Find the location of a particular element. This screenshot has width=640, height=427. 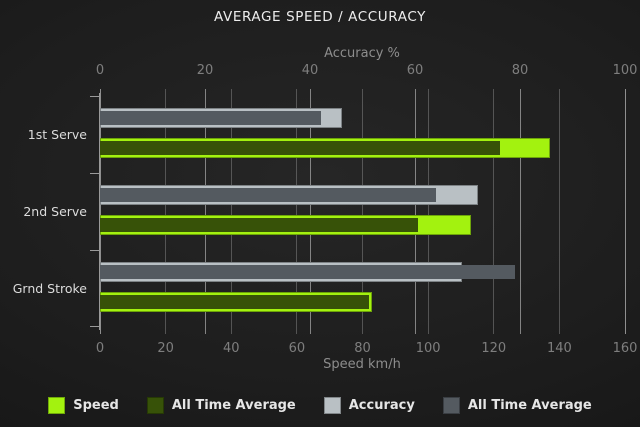

legend-swatch-accuracy-average is located at coordinates (451, 405).